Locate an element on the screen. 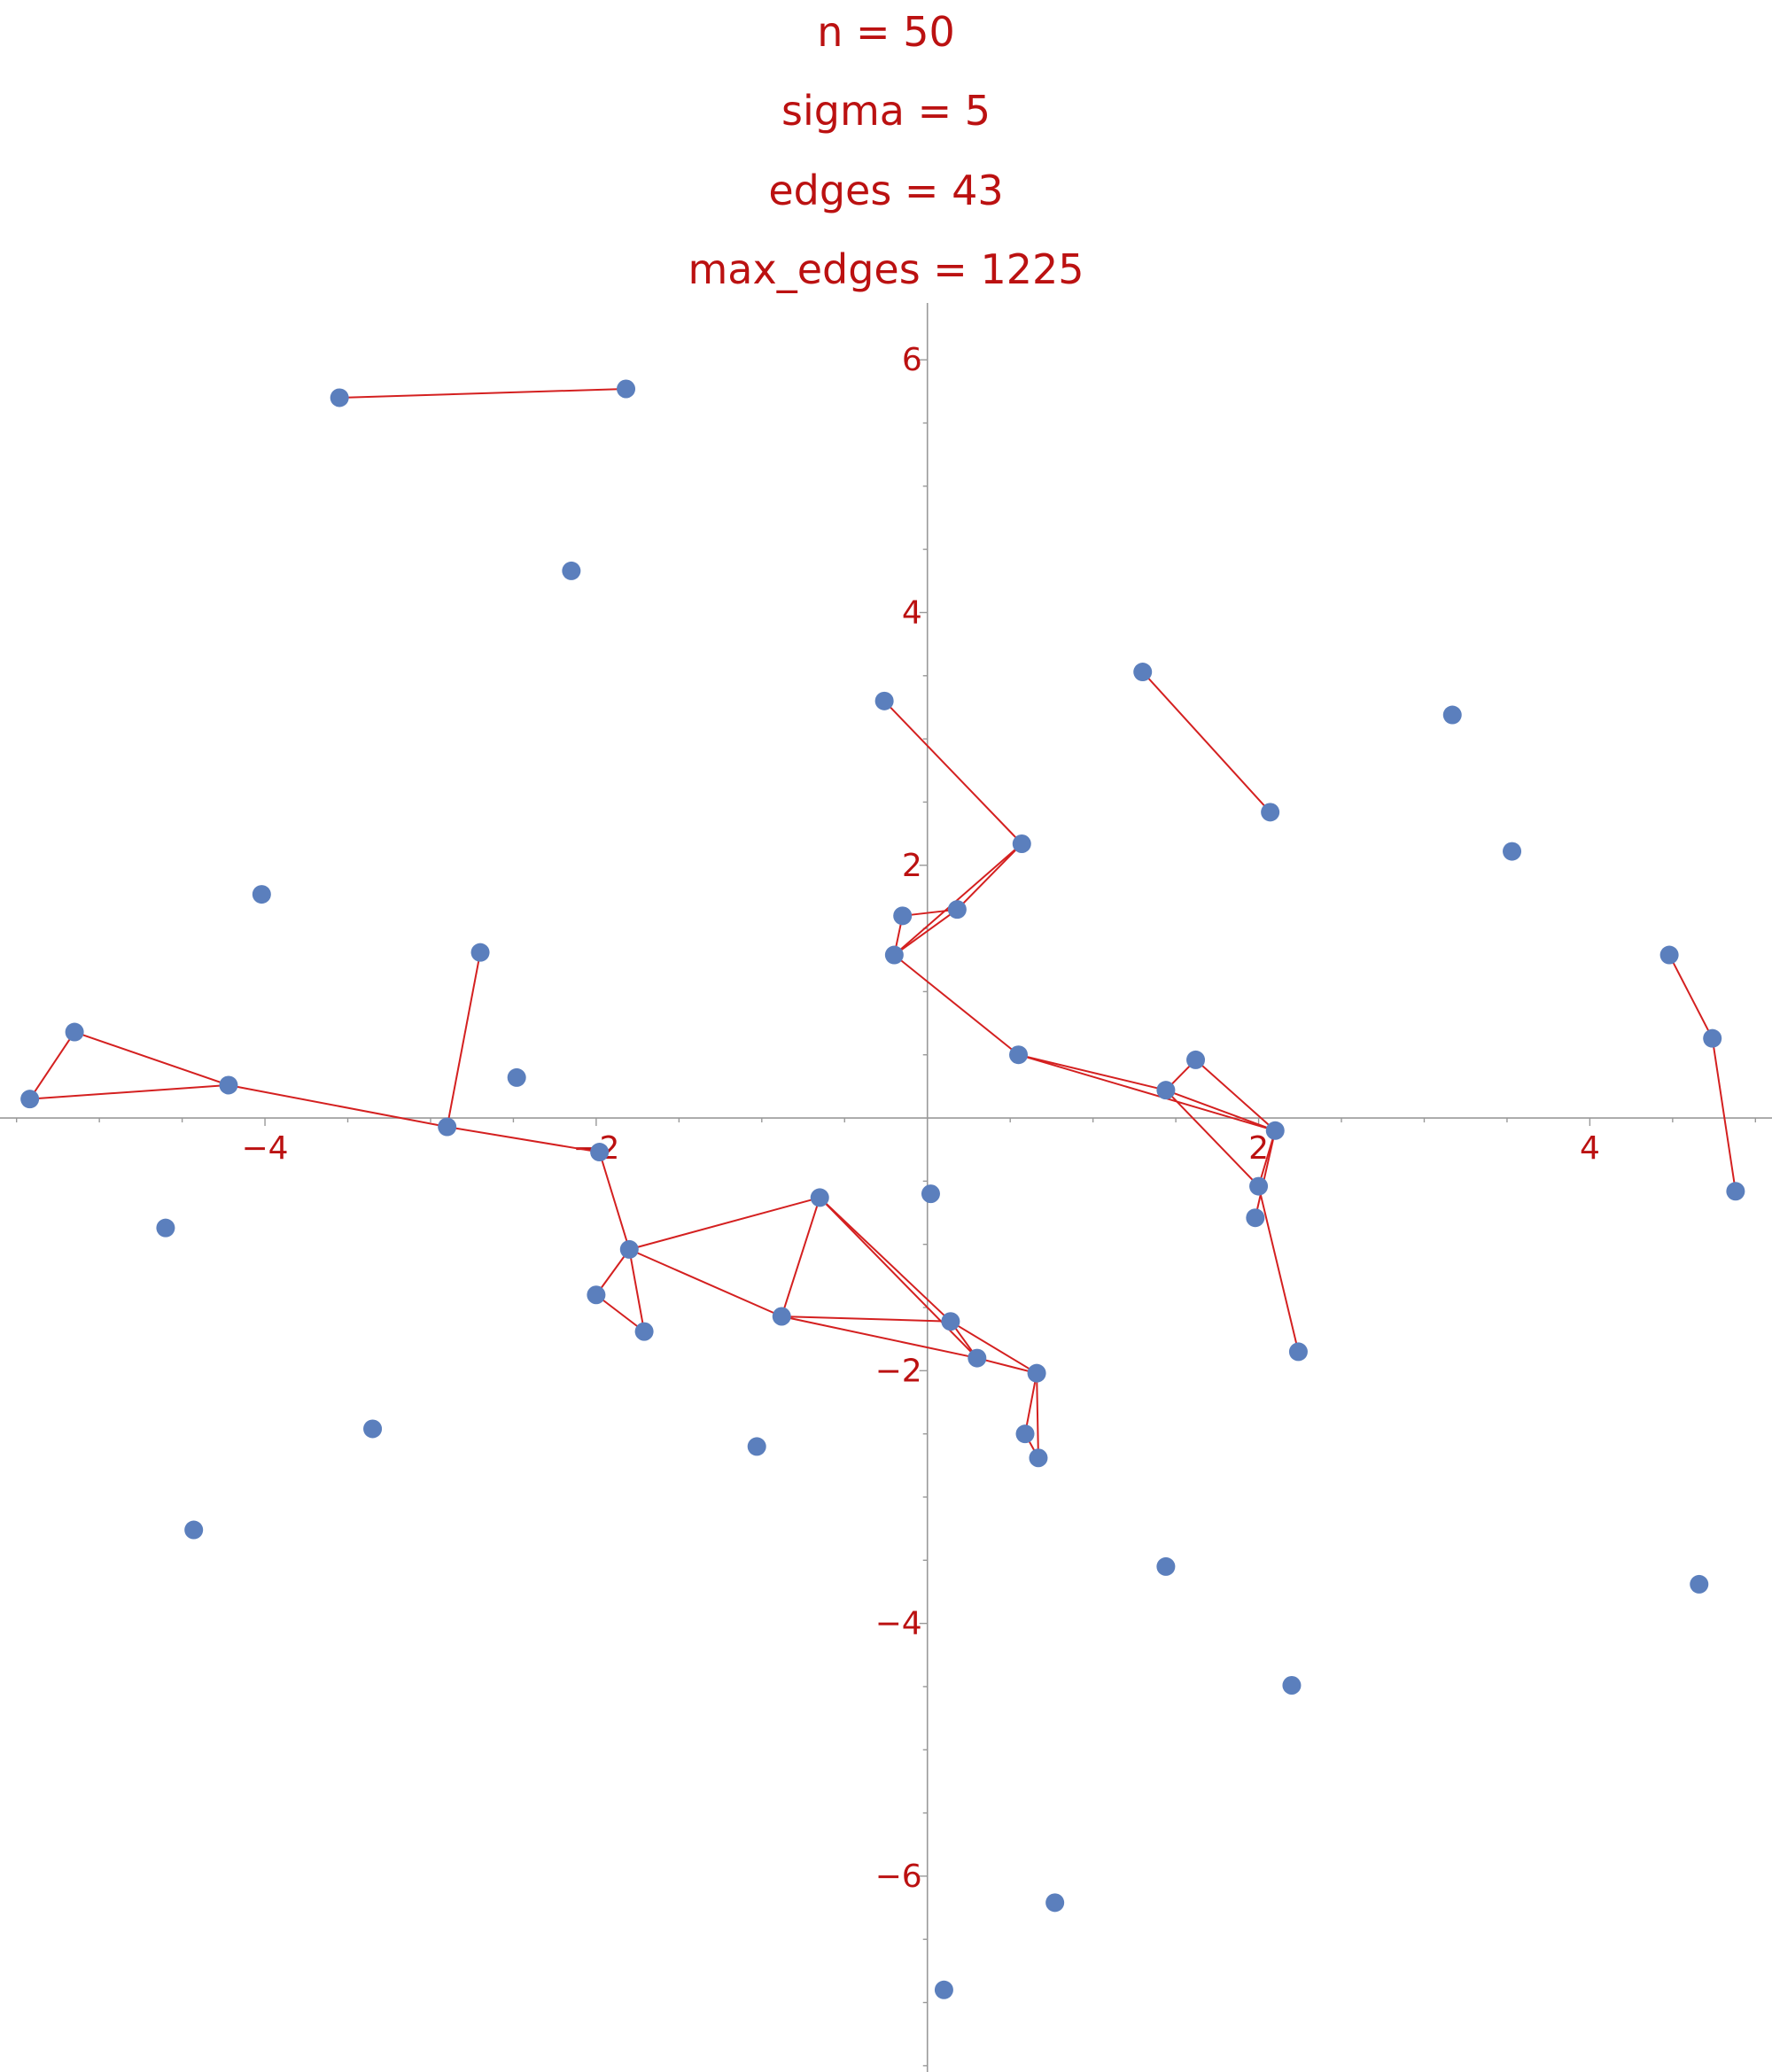 The height and width of the screenshot is (2072, 1772). title-line-max-edges: max_edges = 1225 is located at coordinates (886, 269).